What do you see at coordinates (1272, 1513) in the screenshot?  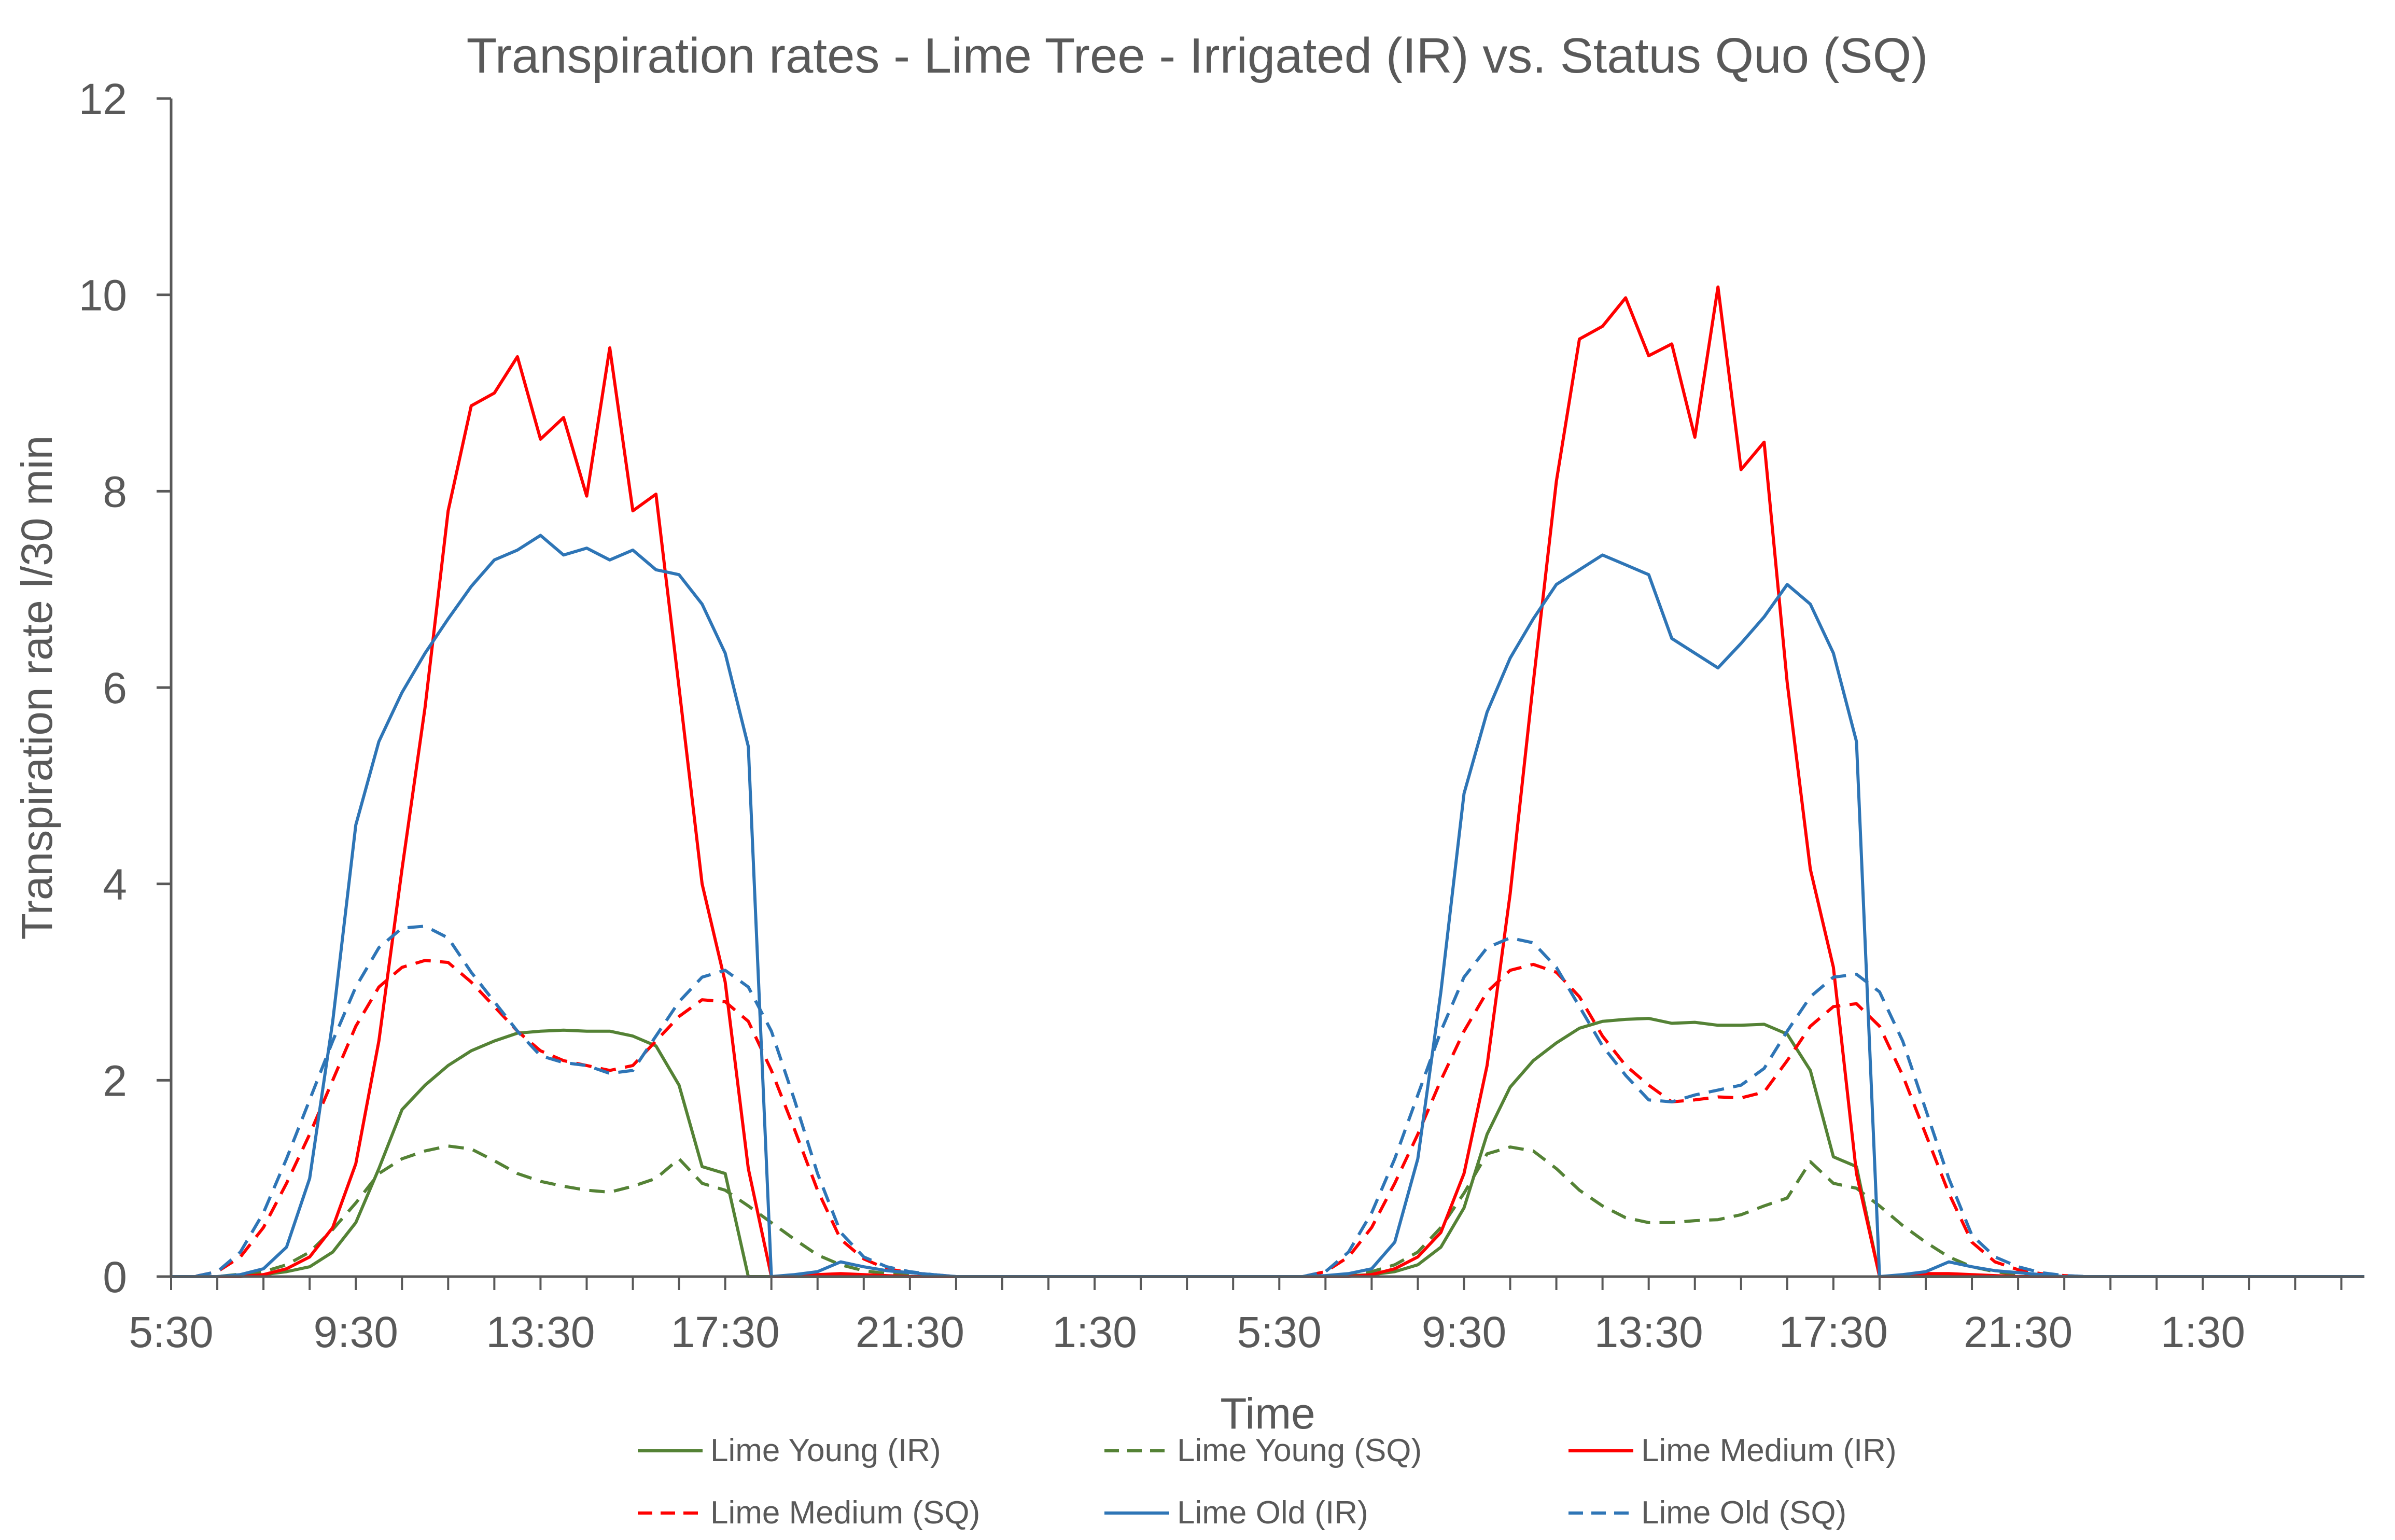 I see `legend-label: Lime Old (IR)` at bounding box center [1272, 1513].